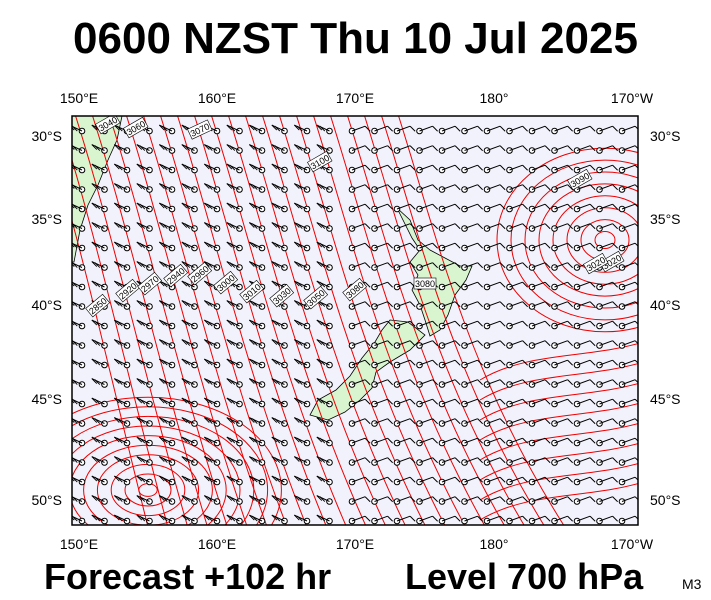 This screenshot has height=600, width=711. What do you see at coordinates (46, 305) in the screenshot?
I see `lat-label-left-40s: 40°S` at bounding box center [46, 305].